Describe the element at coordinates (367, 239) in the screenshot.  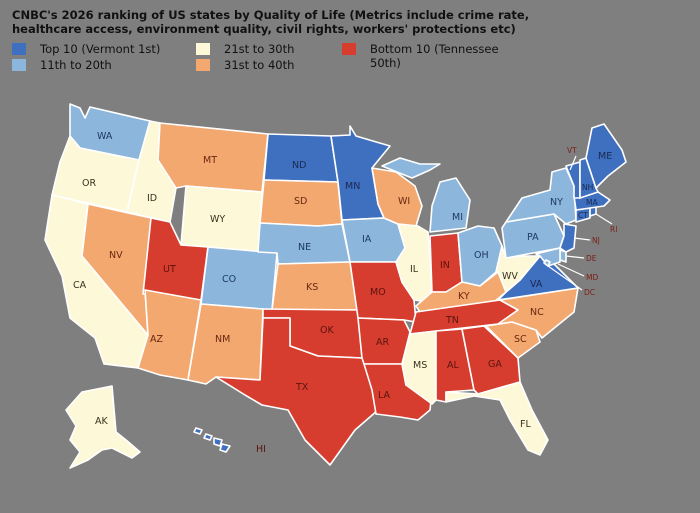
I see `state-label-ia: IA` at that location.